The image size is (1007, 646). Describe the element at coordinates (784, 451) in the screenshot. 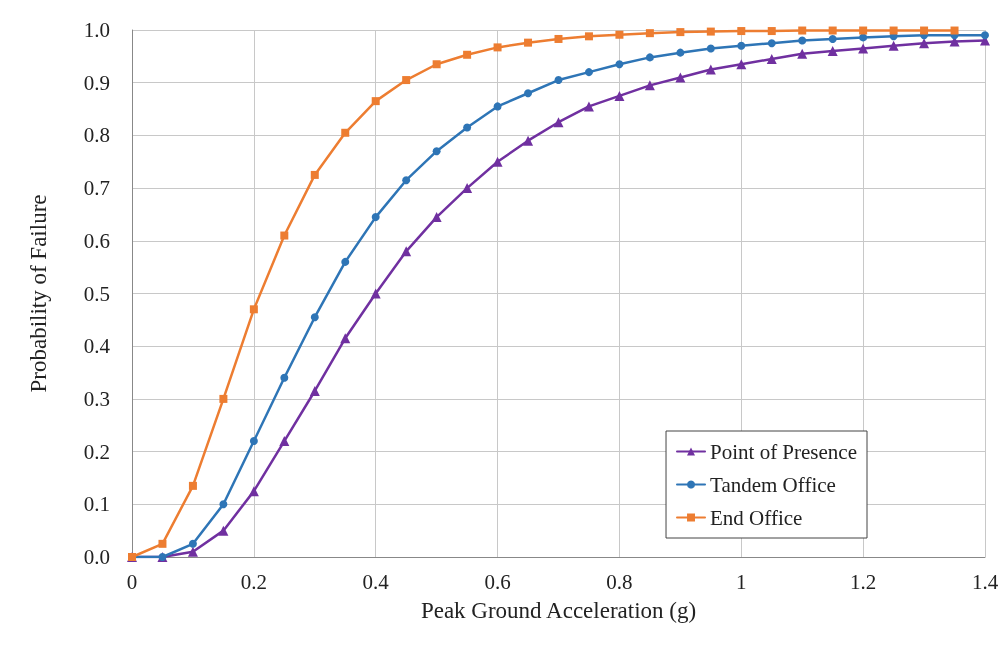

I see `legend-label: Point of Presence` at that location.